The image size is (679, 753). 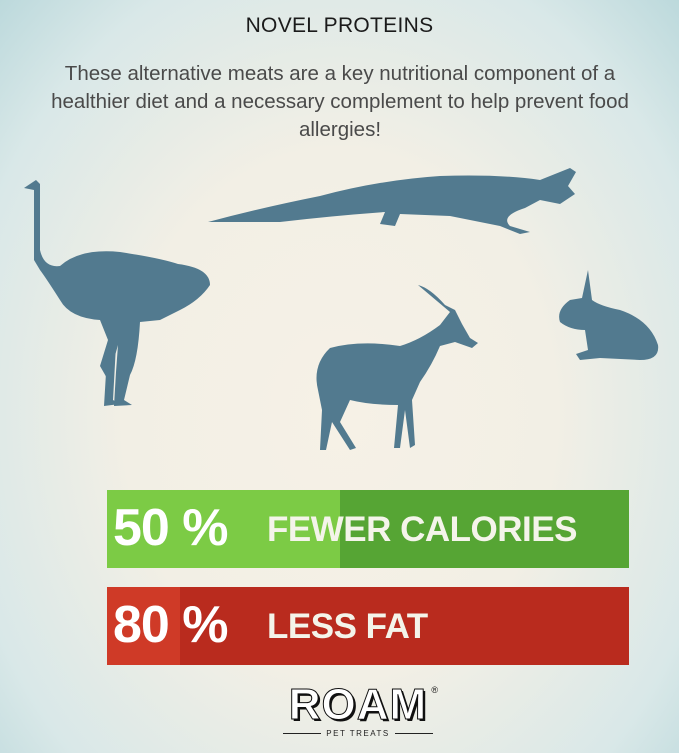 I want to click on stat-label: LESS FAT, so click(x=347, y=626).